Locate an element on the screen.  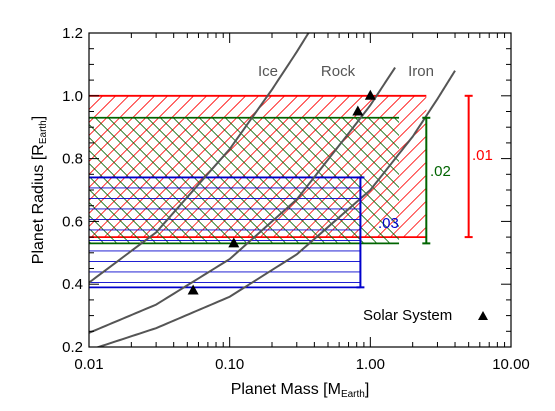
curve-label-iron: Iron is located at coordinates (421, 71).